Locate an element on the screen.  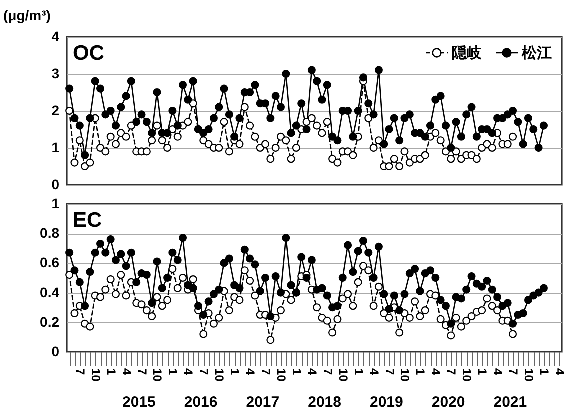
y-tick-label: 0.6 is located at coordinates (50, 262).